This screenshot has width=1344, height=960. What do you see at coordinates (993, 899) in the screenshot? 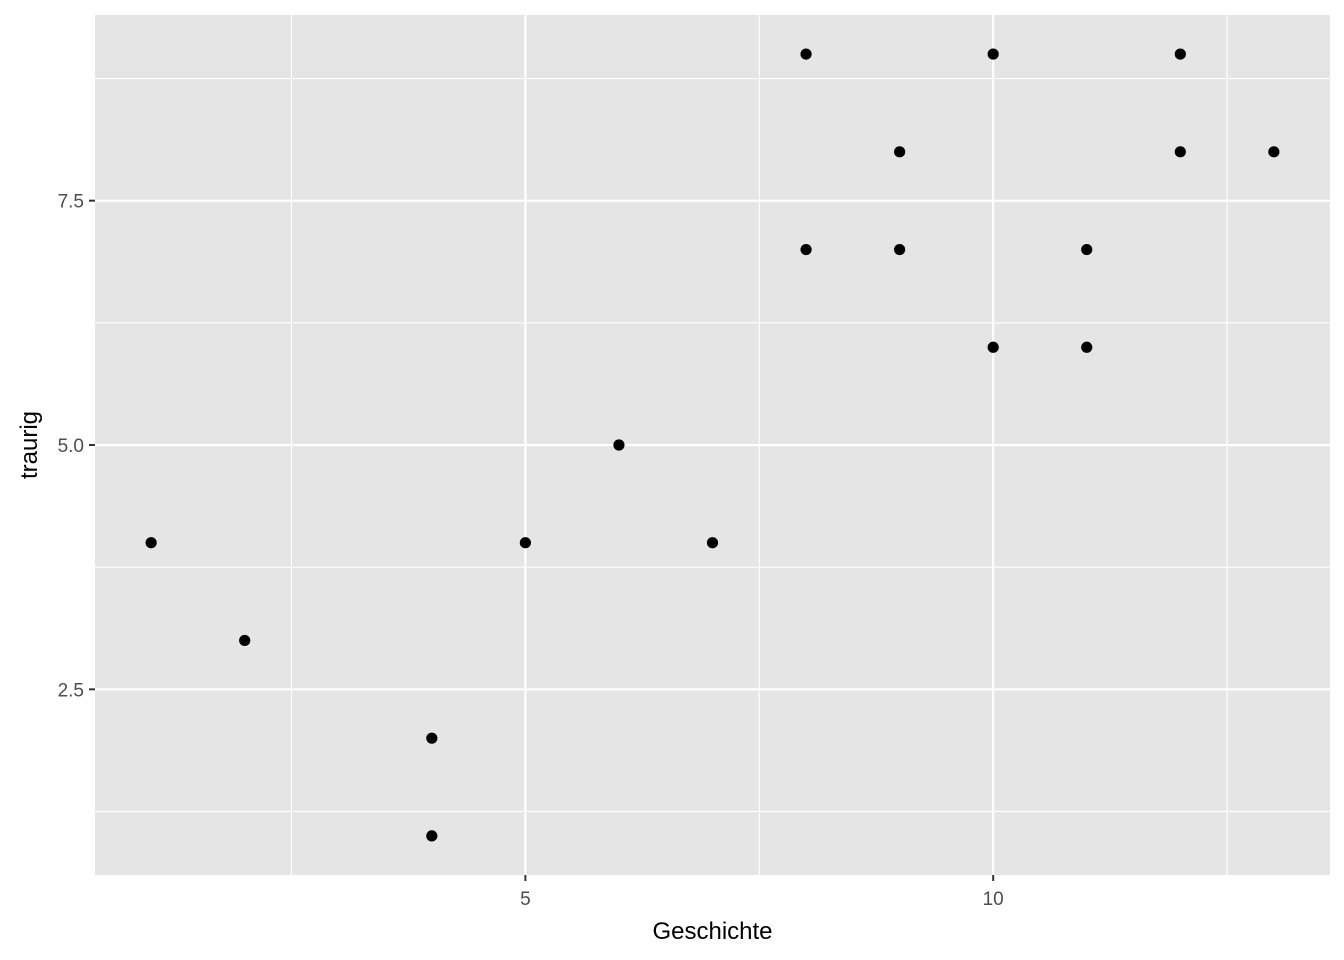
I see `x-tick-label: 10` at bounding box center [993, 899].